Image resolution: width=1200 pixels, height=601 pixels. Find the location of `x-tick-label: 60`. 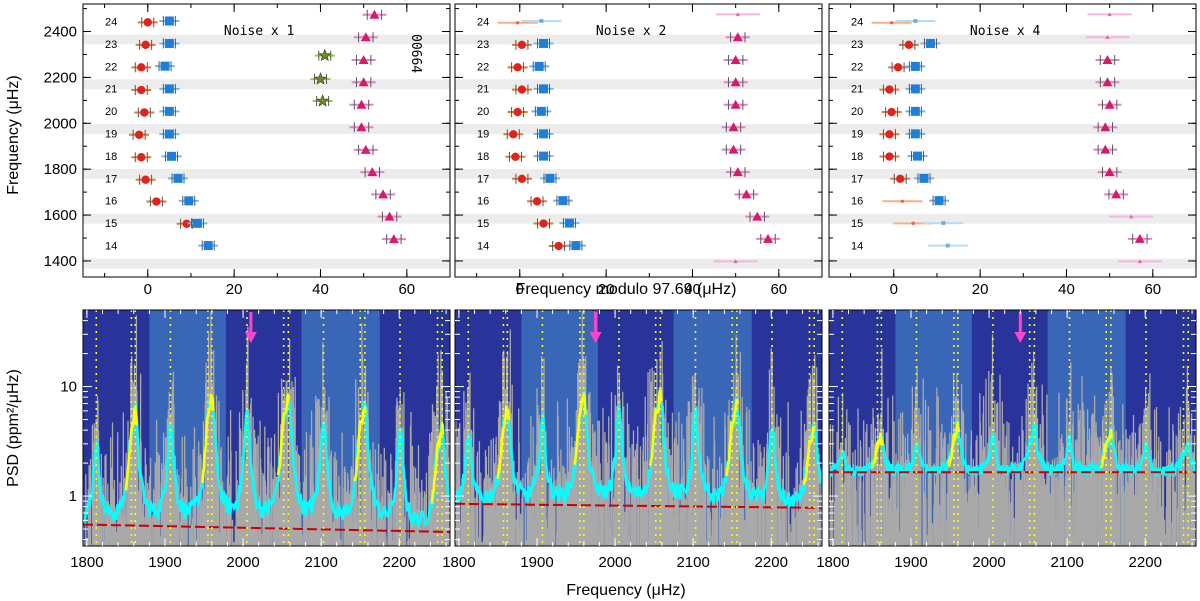

x-tick-label: 60 is located at coordinates (1152, 289).